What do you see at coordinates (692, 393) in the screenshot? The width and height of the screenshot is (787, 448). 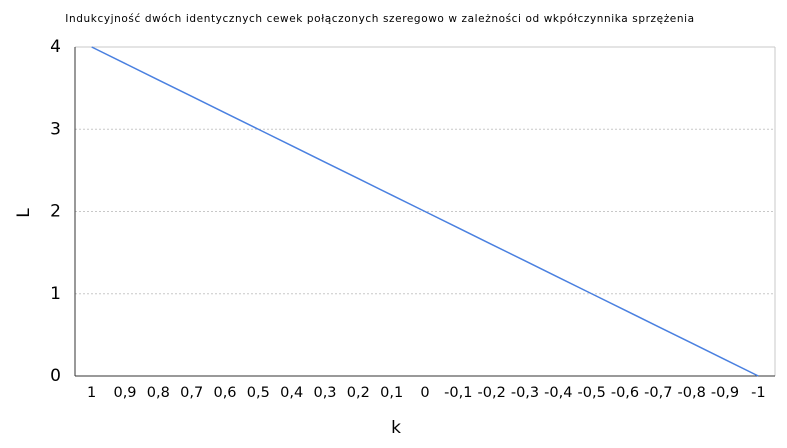 I see `x-tick-label: -0,8` at bounding box center [692, 393].